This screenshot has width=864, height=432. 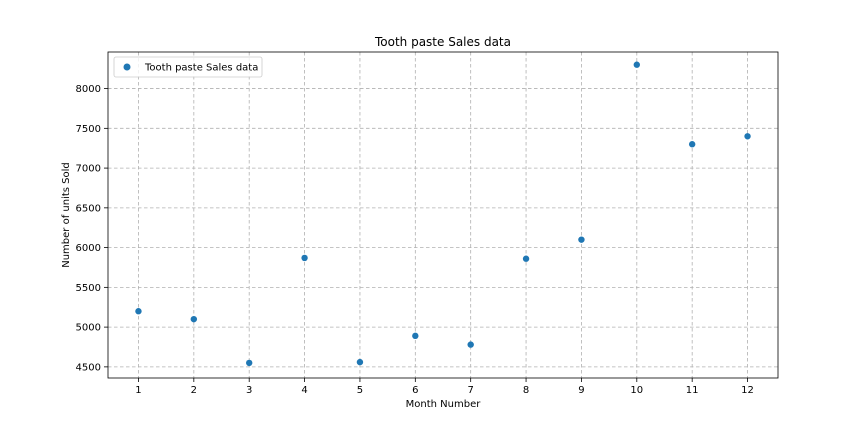 What do you see at coordinates (194, 390) in the screenshot?
I see `x-tick-label: 2` at bounding box center [194, 390].